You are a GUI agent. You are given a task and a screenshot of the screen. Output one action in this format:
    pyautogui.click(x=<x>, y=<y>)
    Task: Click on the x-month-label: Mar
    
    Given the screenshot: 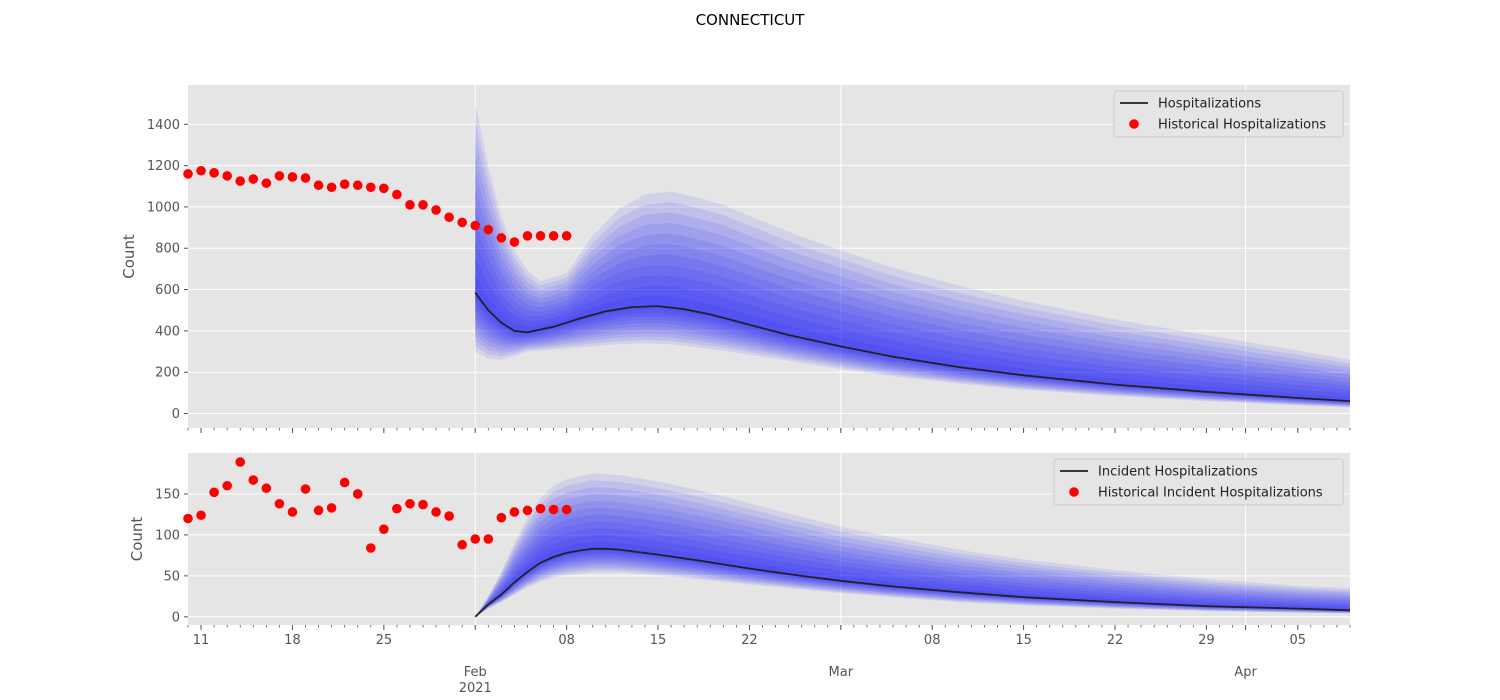 What is the action you would take?
    pyautogui.click(x=841, y=672)
    